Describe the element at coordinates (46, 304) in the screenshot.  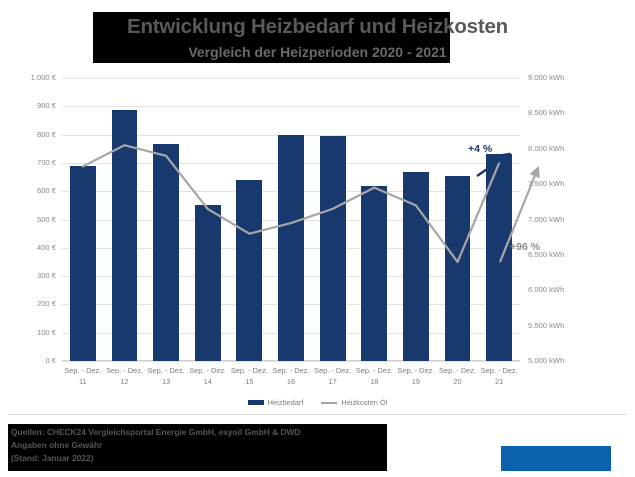
I see `y-axis-left-tick: 200 €` at that location.